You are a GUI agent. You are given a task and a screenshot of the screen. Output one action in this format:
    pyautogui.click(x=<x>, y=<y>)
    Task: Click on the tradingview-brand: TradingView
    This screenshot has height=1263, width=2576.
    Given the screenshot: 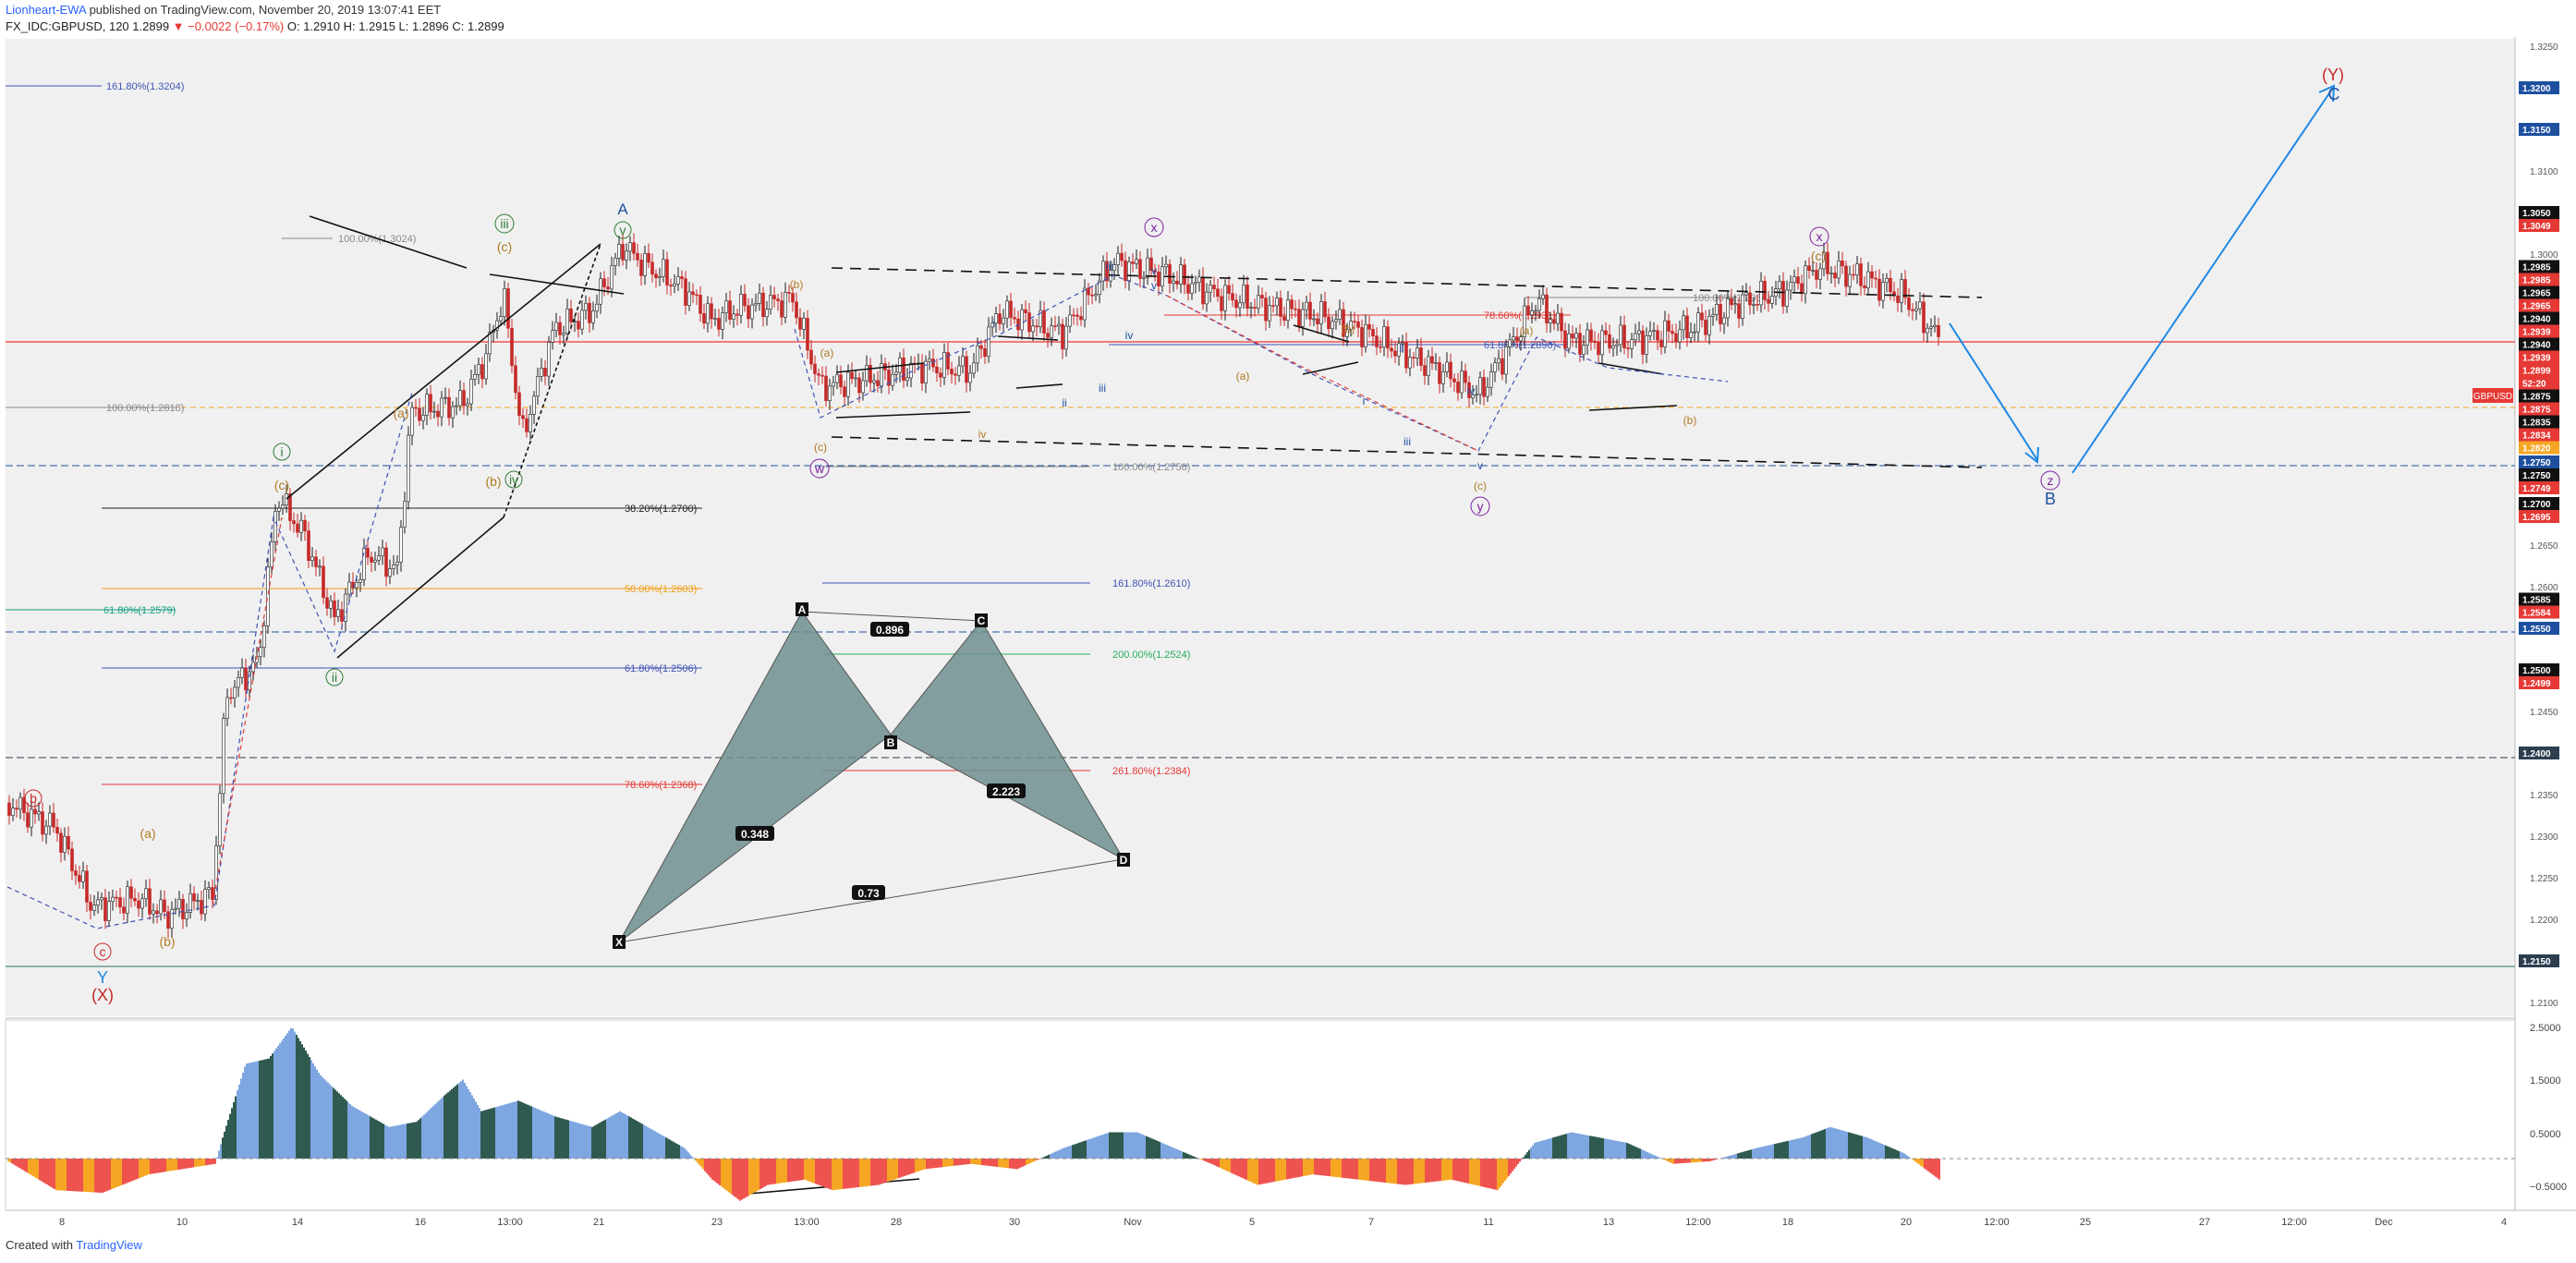 What is the action you would take?
    pyautogui.click(x=109, y=1245)
    